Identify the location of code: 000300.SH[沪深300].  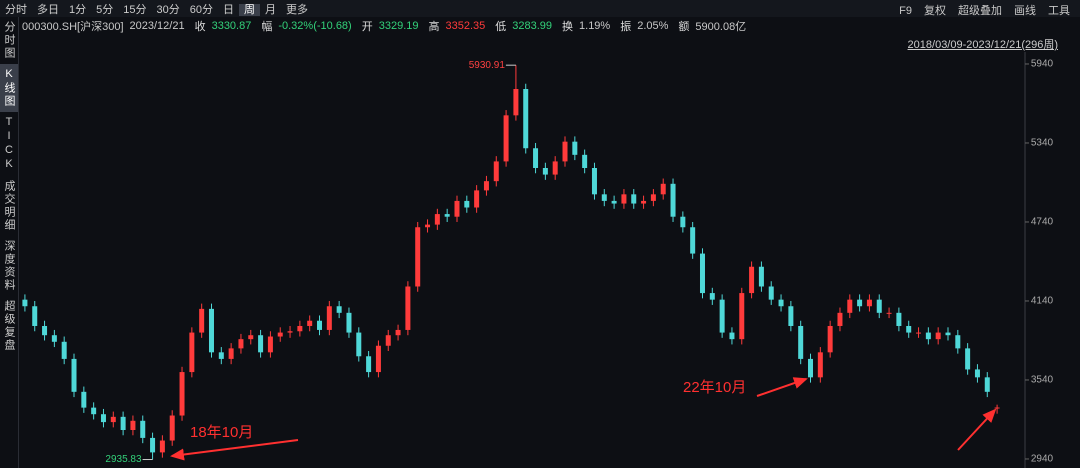
(73, 27).